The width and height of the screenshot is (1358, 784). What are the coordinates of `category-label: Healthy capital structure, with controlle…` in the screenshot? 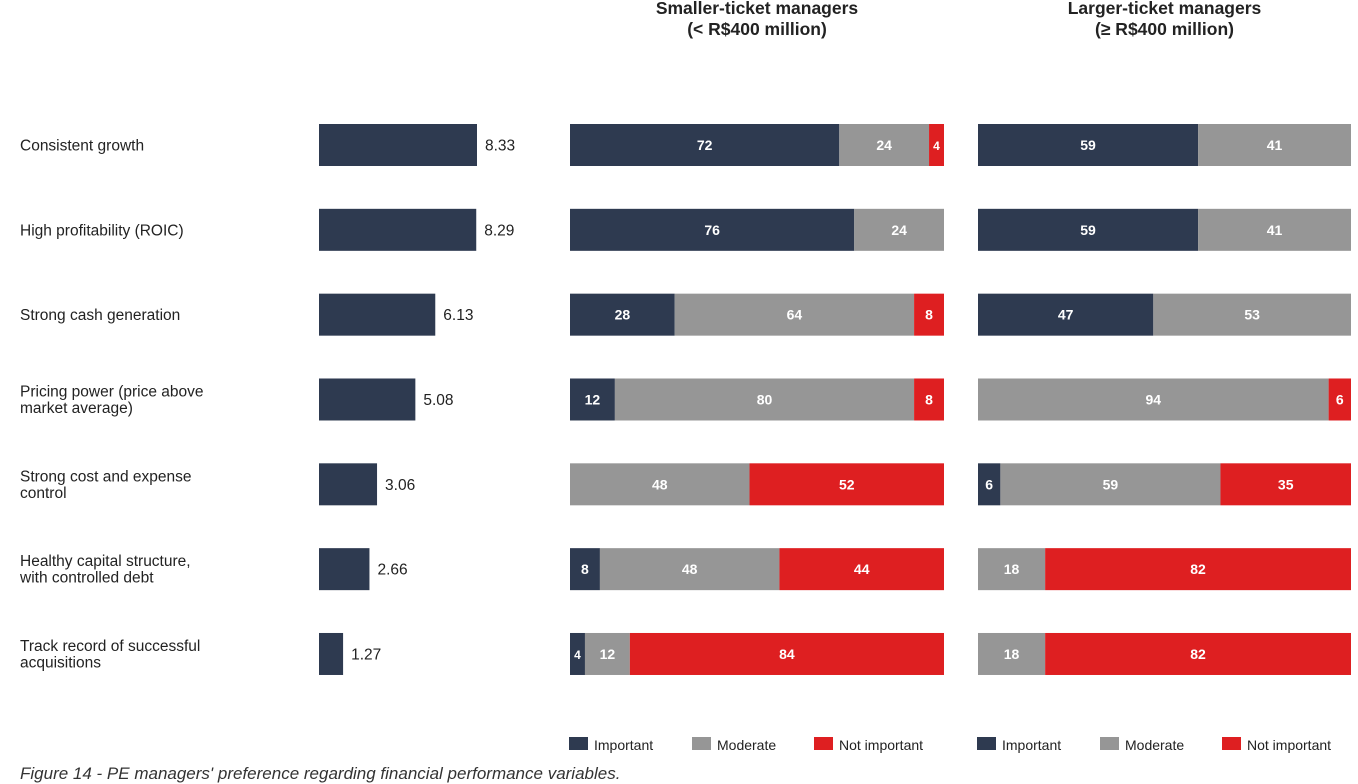 It's located at (105, 570).